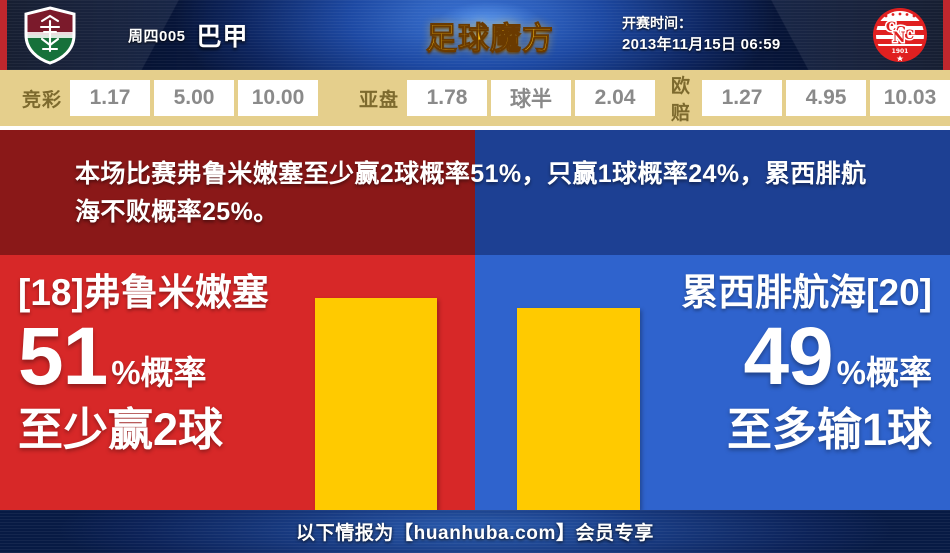 The height and width of the screenshot is (553, 950). I want to click on home-team-crest-icon, so click(50, 35).